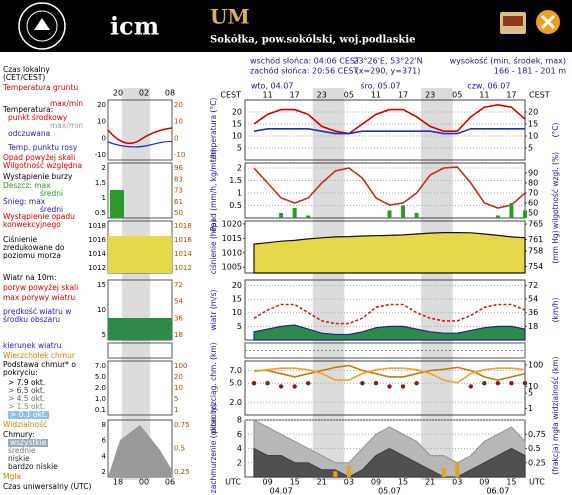  Describe the element at coordinates (555, 130) in the screenshot. I see `y2-axis-label: (°C)` at that location.